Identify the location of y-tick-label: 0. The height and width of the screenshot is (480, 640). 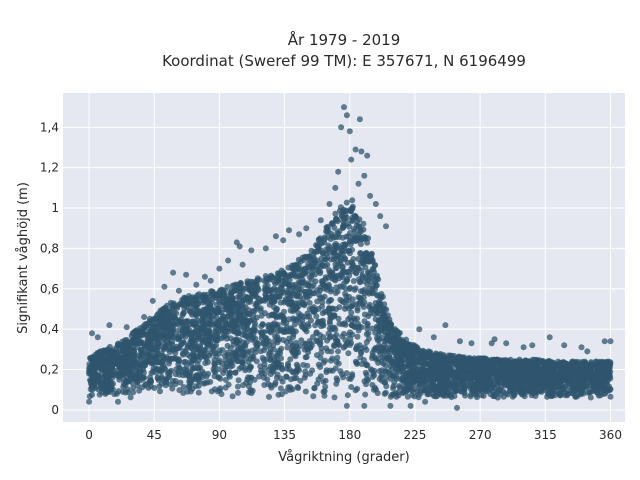
(55, 410).